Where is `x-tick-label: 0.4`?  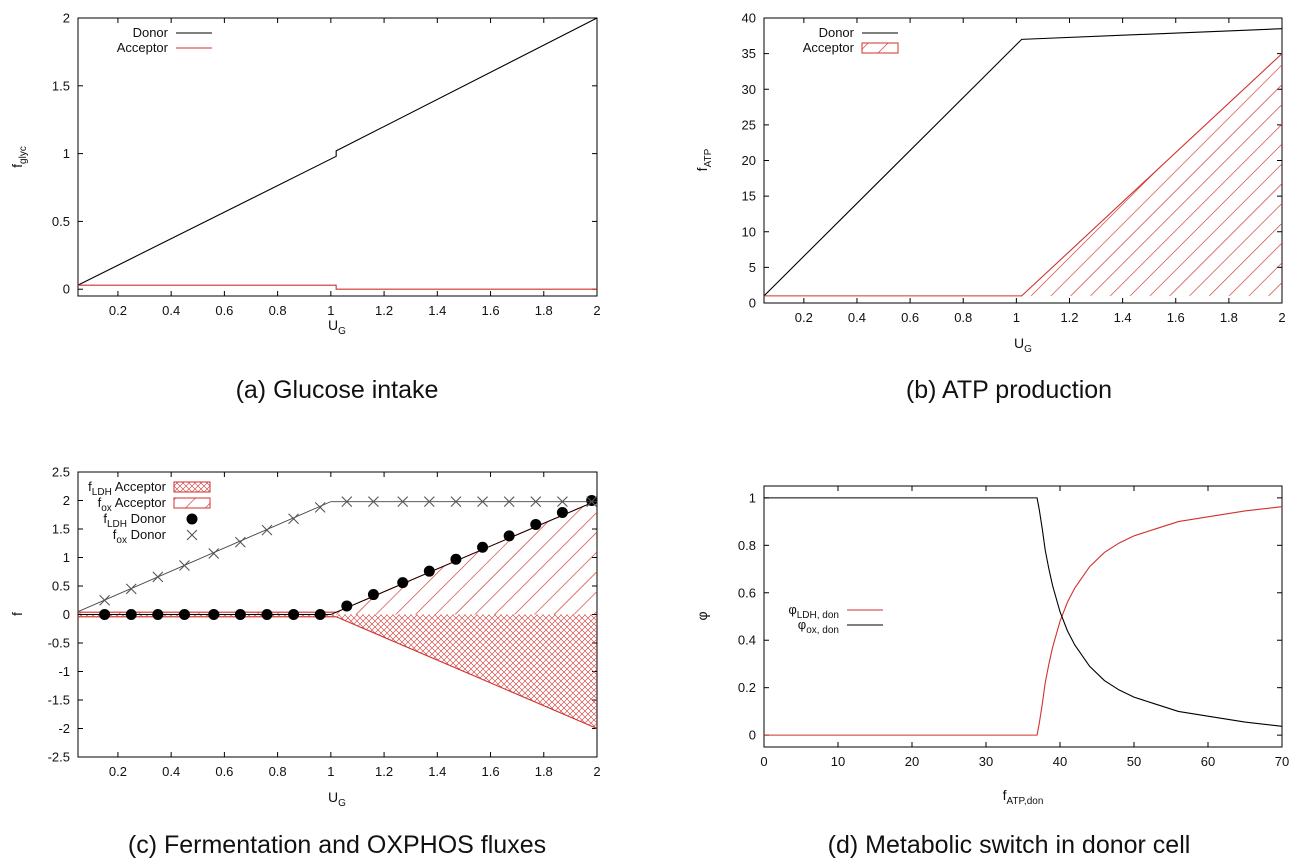
x-tick-label: 0.4 is located at coordinates (171, 771).